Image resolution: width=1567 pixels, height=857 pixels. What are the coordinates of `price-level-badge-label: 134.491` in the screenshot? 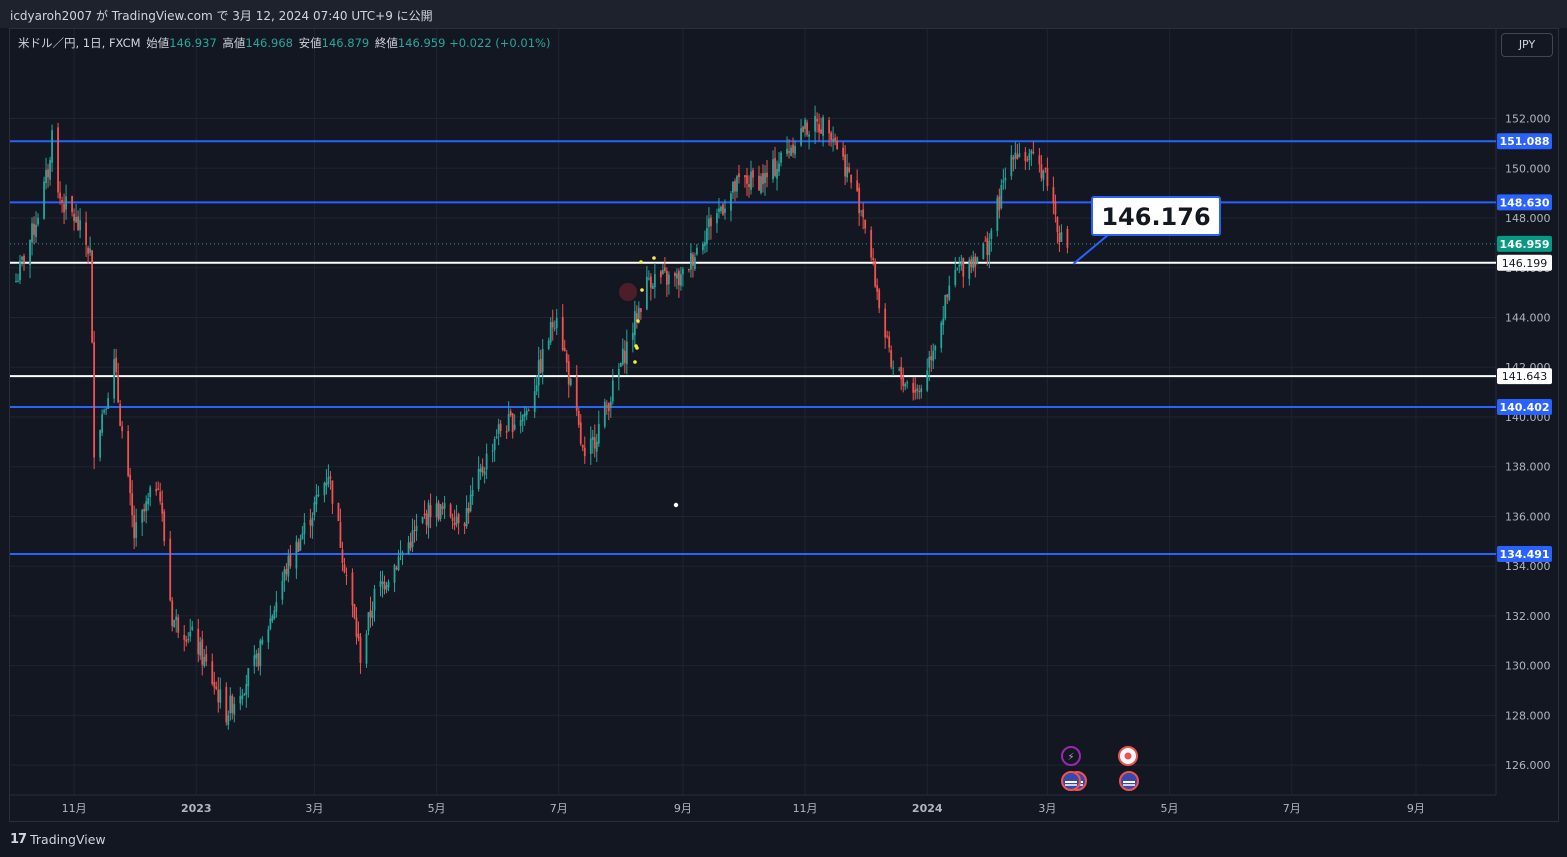 It's located at (1524, 554).